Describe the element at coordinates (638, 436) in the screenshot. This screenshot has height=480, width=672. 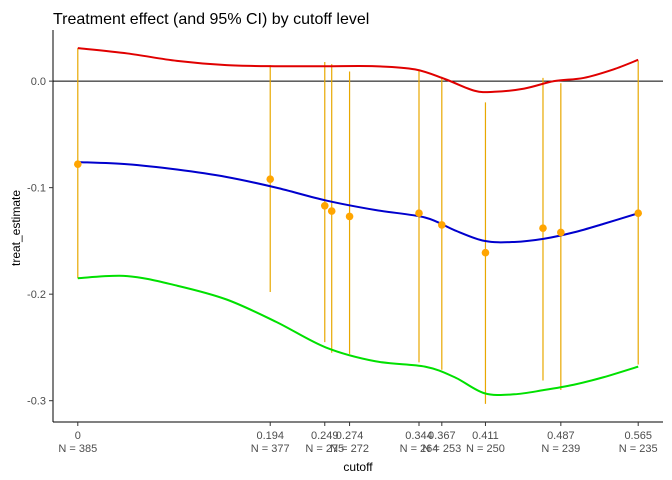
I see `x-tick-label: 0.565` at that location.